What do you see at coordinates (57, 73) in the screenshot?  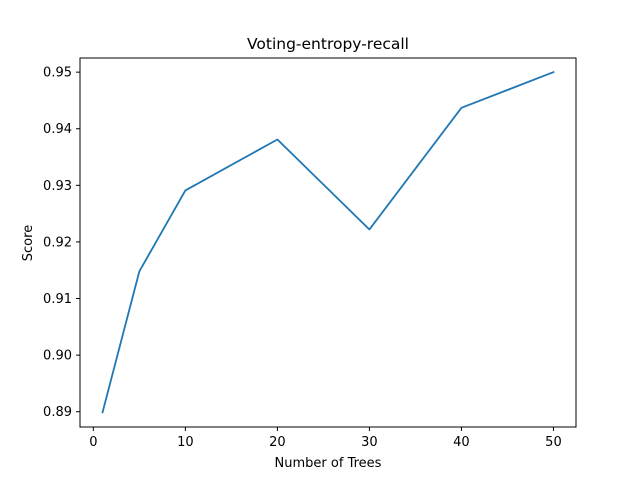 I see `y-tick-label: 0.95` at bounding box center [57, 73].